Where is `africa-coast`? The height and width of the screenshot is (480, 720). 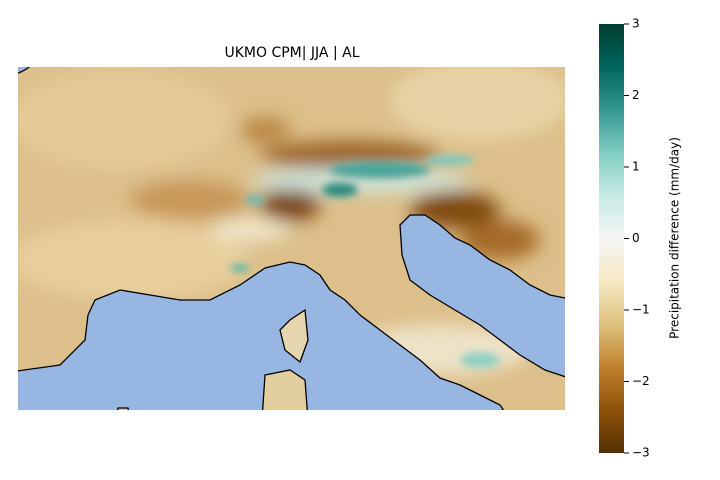 africa-coast is located at coordinates (122, 408).